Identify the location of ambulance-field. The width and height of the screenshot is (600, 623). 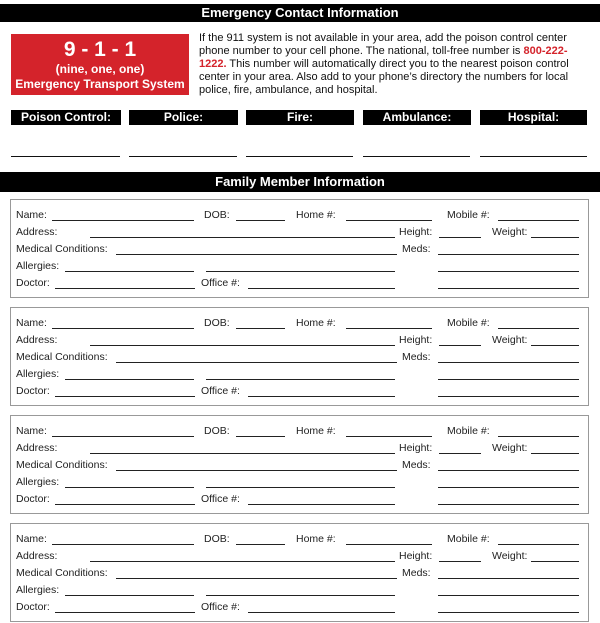
(416, 156).